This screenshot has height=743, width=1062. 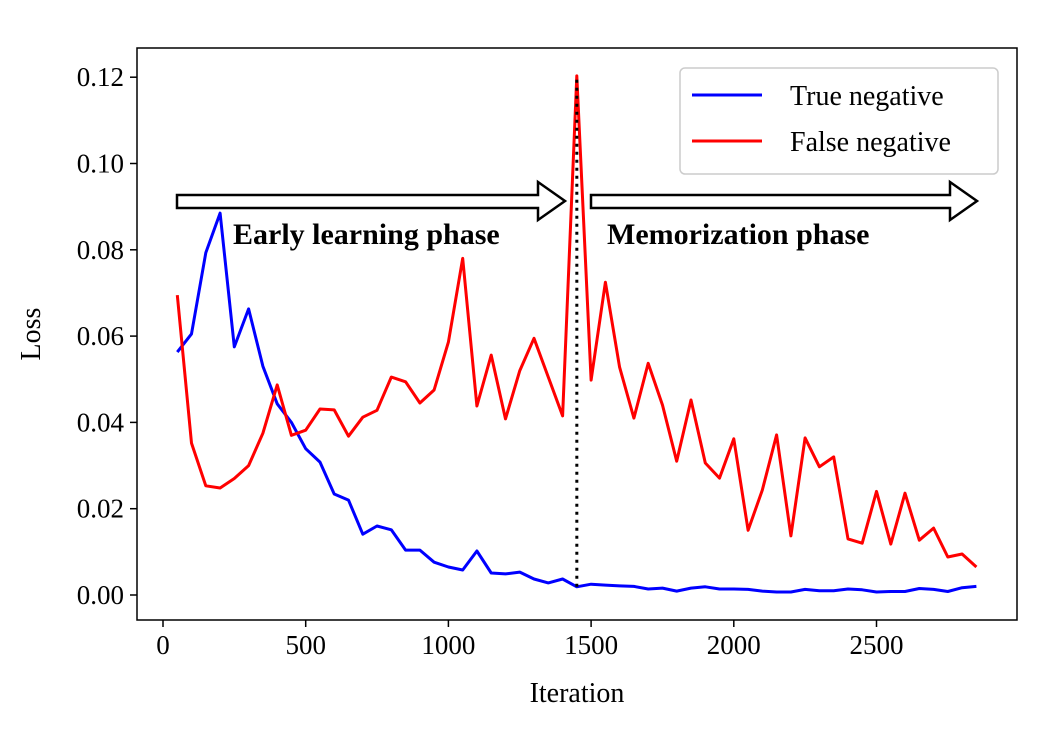 I want to click on y-tick-label: 0.08, so click(x=100, y=250).